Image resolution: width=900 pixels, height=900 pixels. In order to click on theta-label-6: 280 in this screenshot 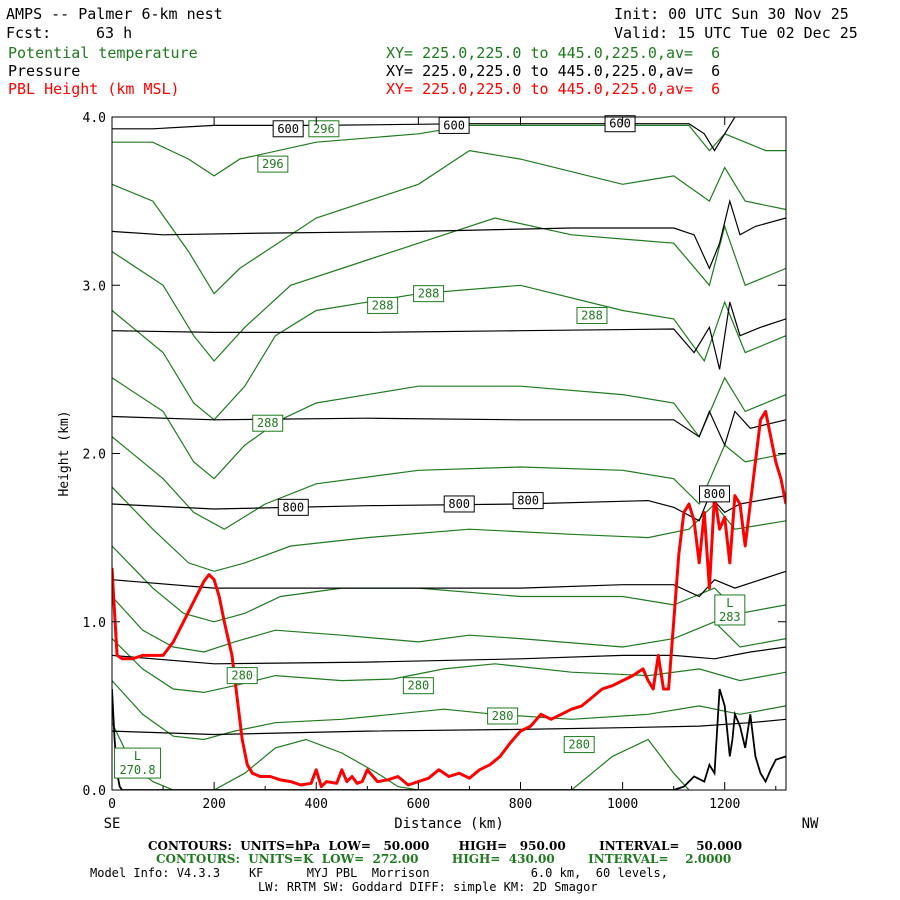, I will do `click(242, 676)`.